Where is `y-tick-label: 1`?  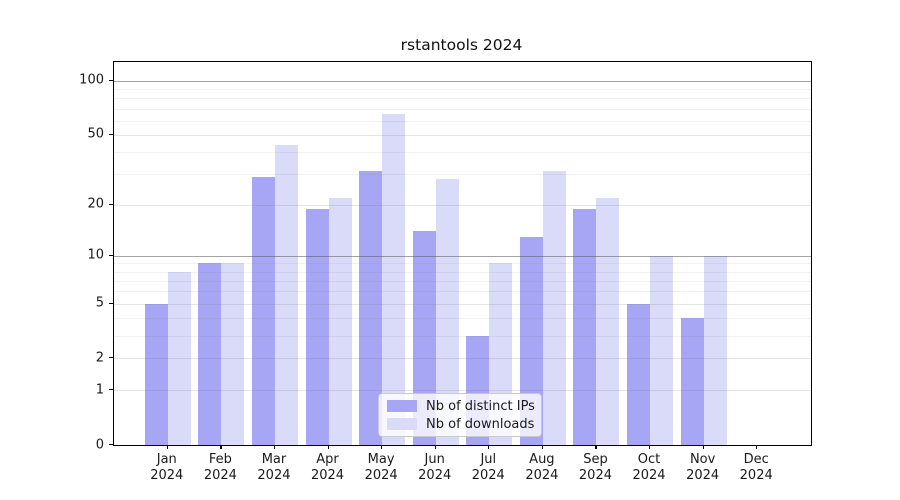
y-tick-label: 1 is located at coordinates (99, 390).